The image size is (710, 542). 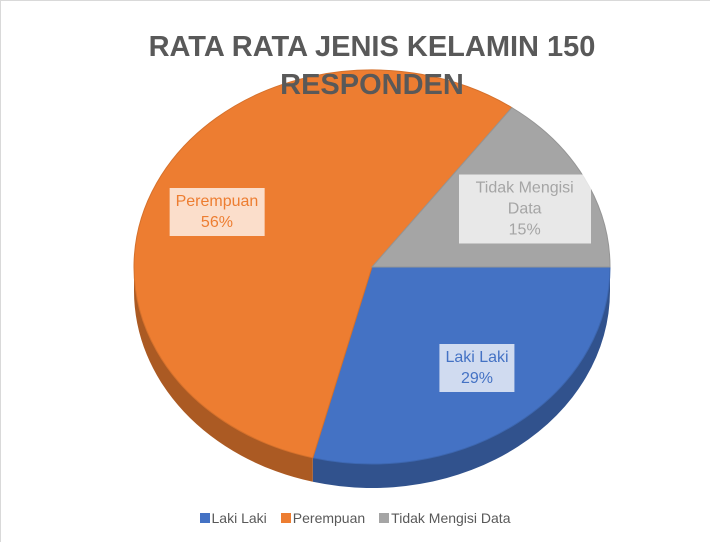 I want to click on legend: Laki Laki Perempuan Tidak Mengisi Data, so click(x=355, y=518).